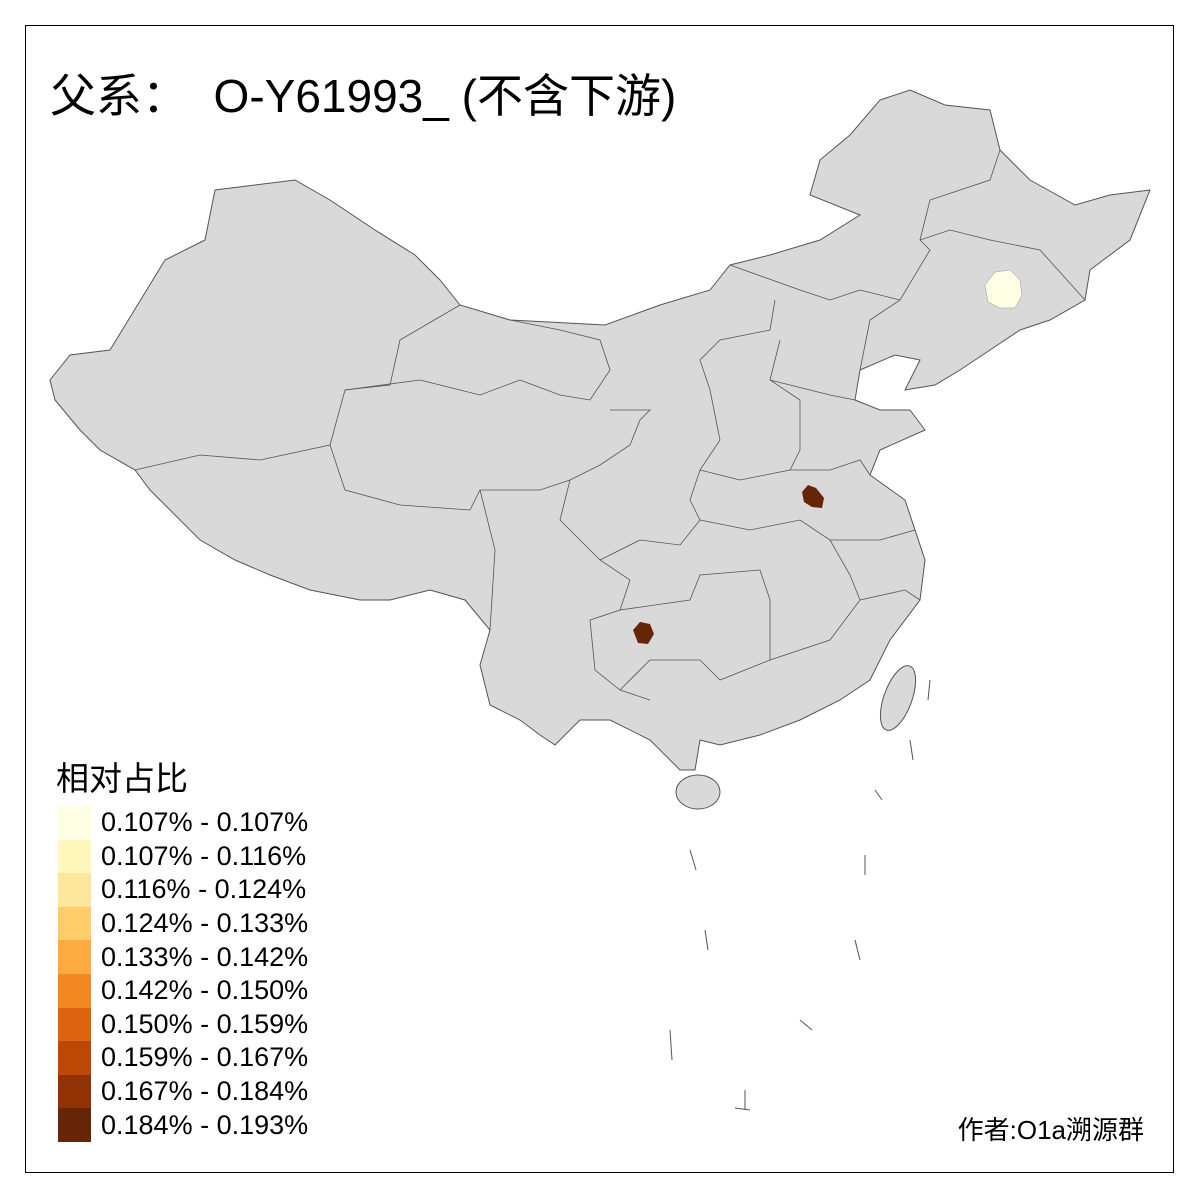 The width and height of the screenshot is (1200, 1200). What do you see at coordinates (122, 778) in the screenshot?
I see `legend-title: 相对占比` at bounding box center [122, 778].